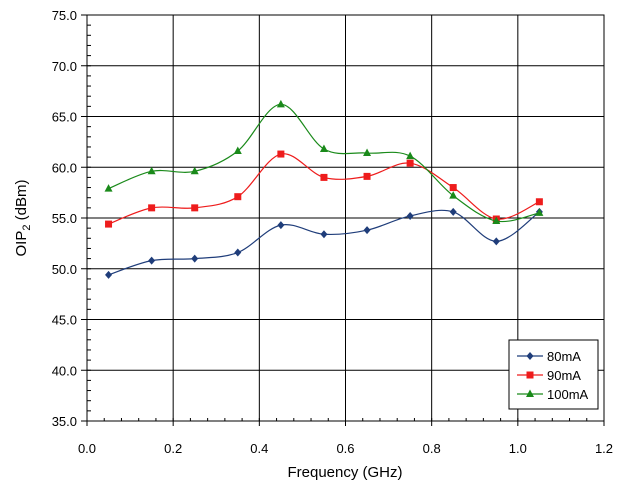  Describe the element at coordinates (21, 202) in the screenshot. I see `y-axis-title-tail: (dBm)` at that location.